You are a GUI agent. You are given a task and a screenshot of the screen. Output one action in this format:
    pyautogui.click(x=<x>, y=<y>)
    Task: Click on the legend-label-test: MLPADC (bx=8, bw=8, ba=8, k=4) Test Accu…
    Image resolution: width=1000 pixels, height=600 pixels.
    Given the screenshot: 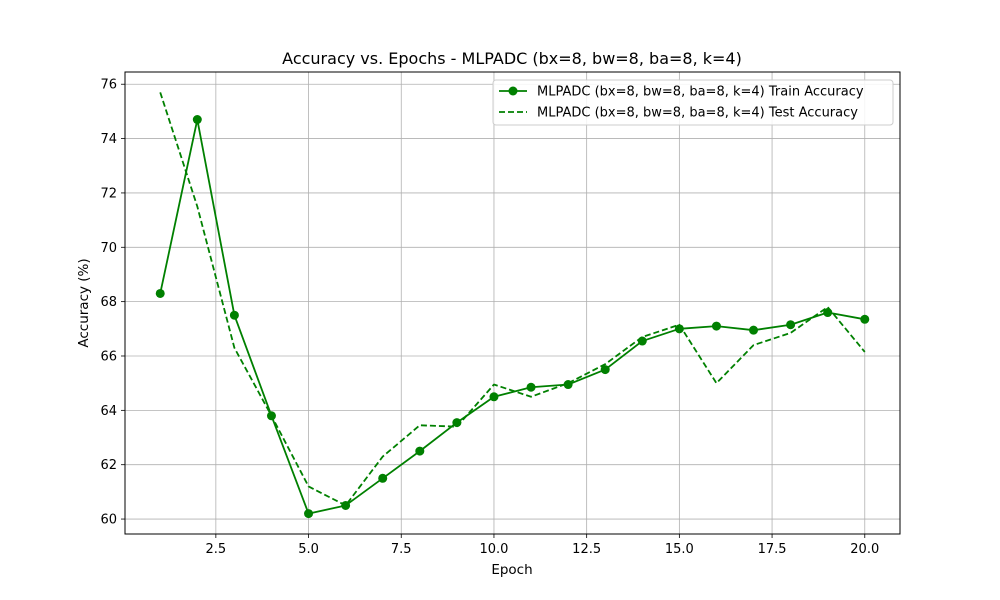 What is the action you would take?
    pyautogui.click(x=697, y=113)
    